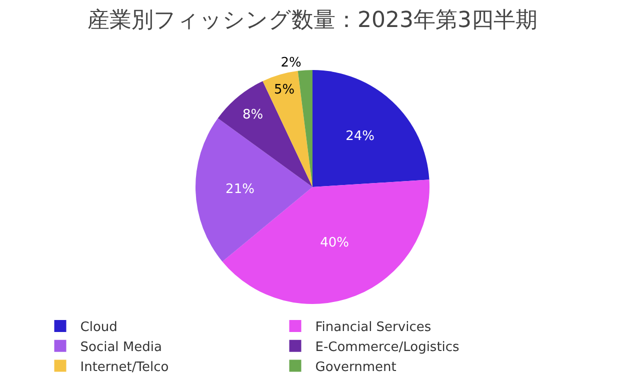 This screenshot has width=625, height=391. Describe the element at coordinates (355, 367) in the screenshot. I see `legend-label: Government` at that location.